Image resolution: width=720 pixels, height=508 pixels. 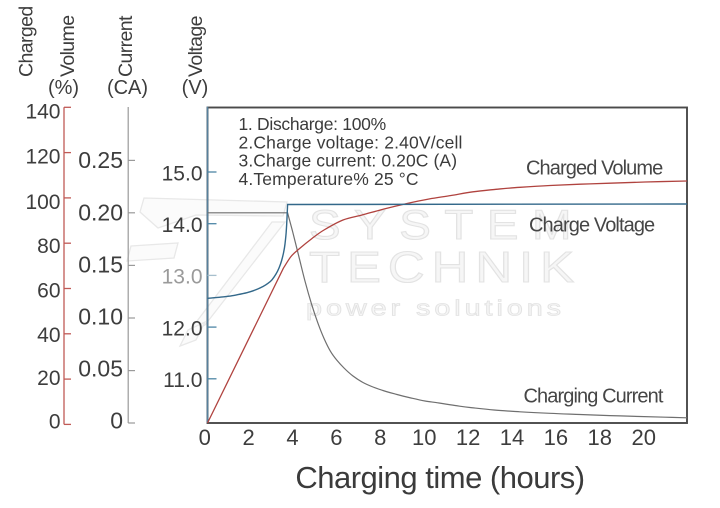 What do you see at coordinates (435, 308) in the screenshot?
I see `svg-text: power solutions` at bounding box center [435, 308].